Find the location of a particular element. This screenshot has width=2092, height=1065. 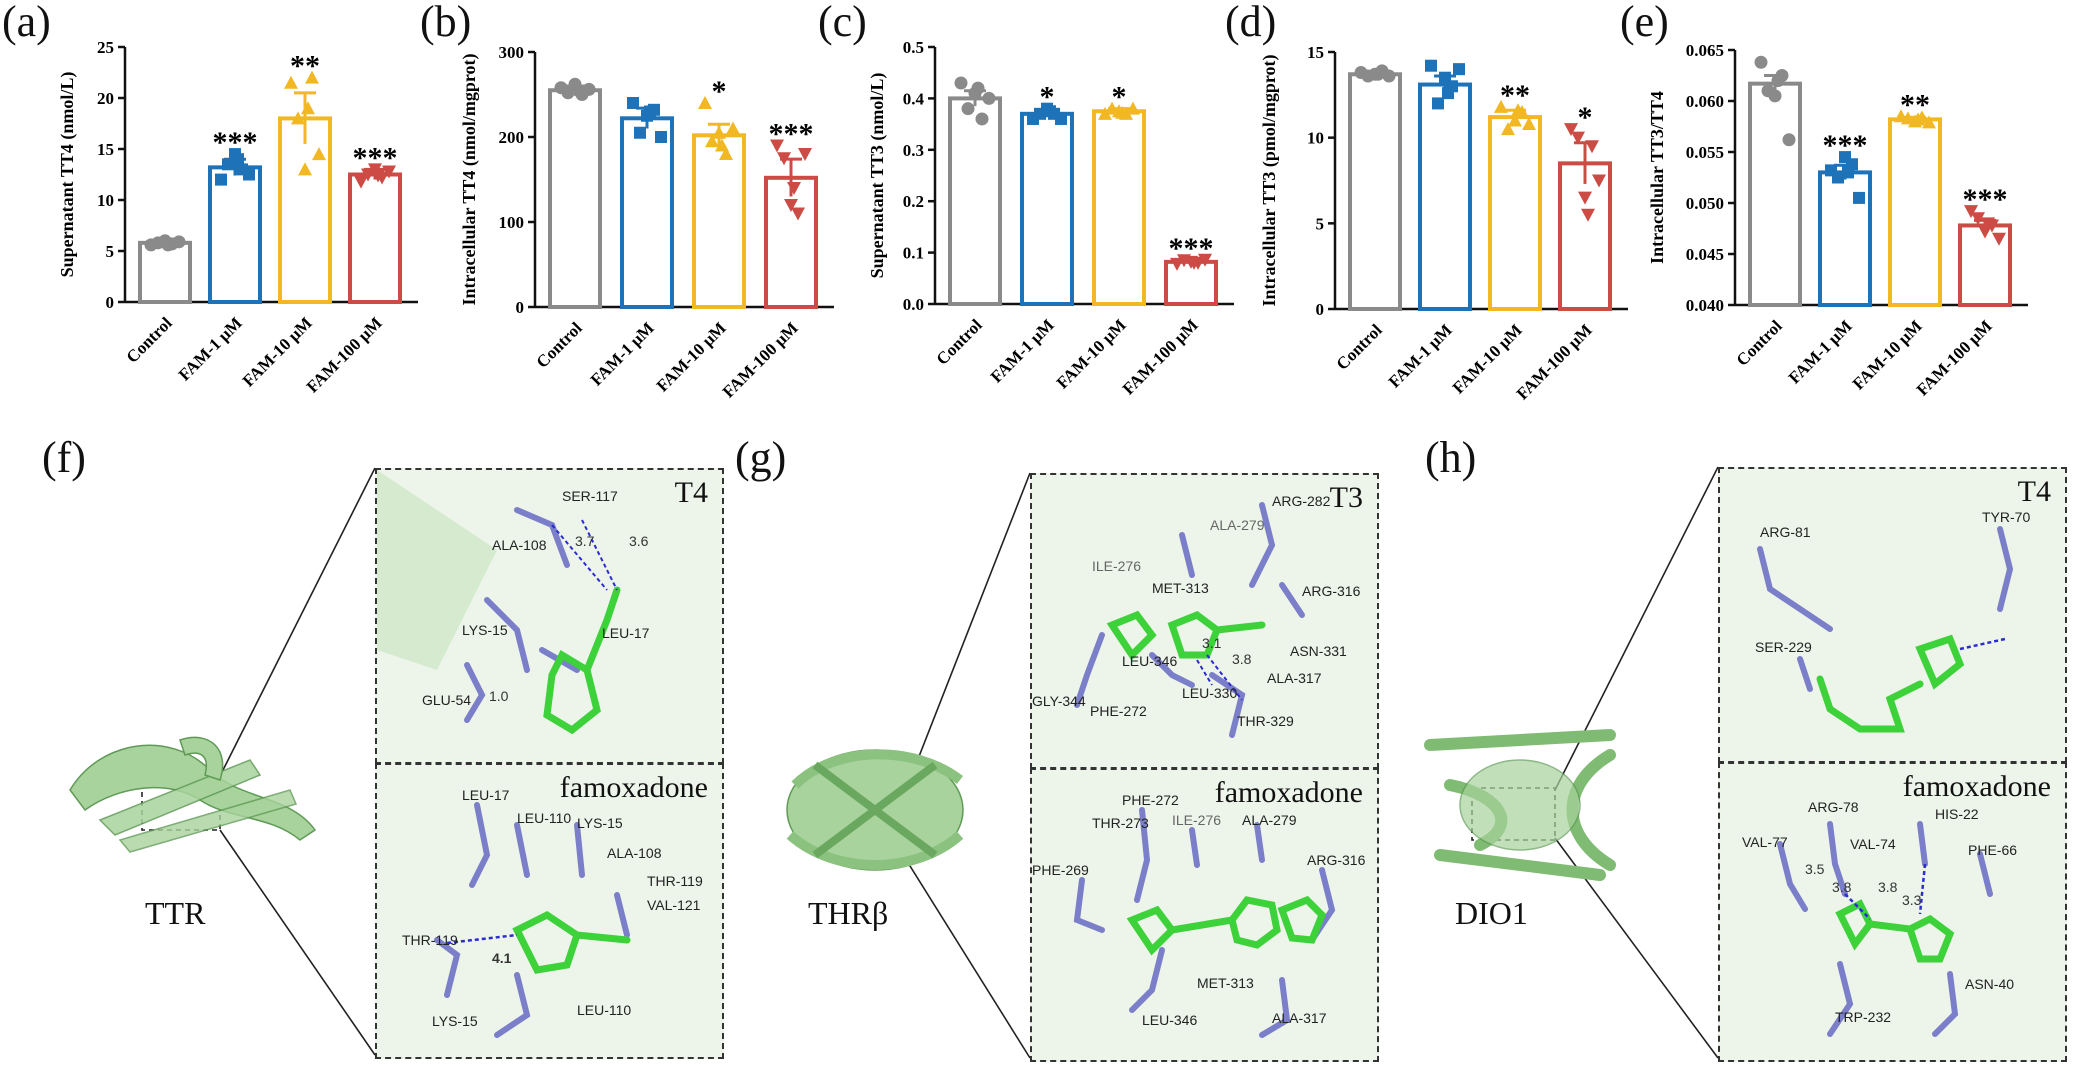

distance-label: 3.3 is located at coordinates (1912, 900).